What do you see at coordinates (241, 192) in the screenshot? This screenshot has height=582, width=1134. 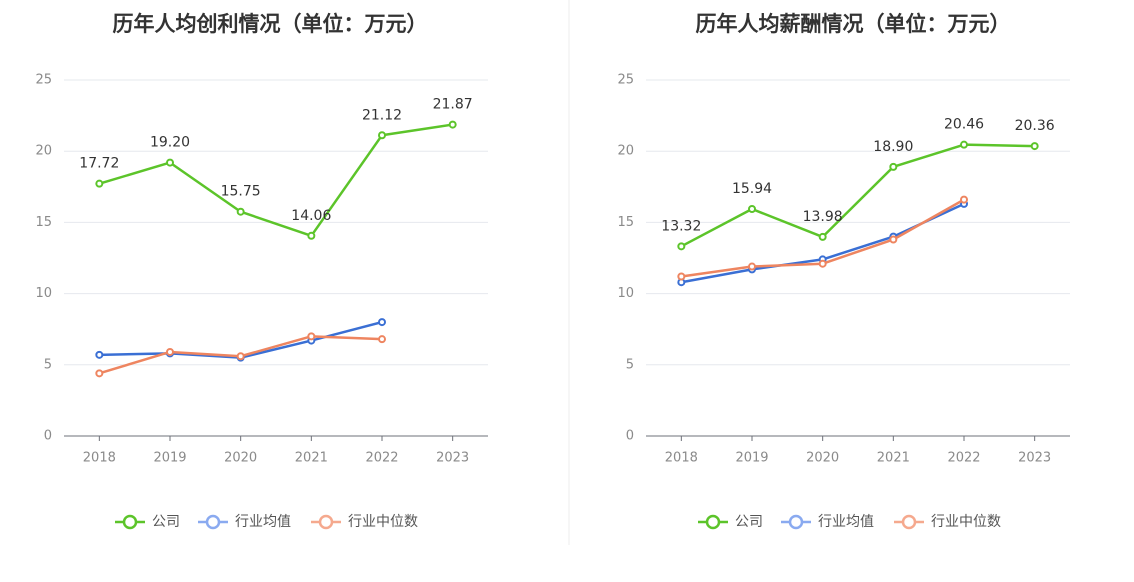 I see `data-label: 15.75` at bounding box center [241, 192].